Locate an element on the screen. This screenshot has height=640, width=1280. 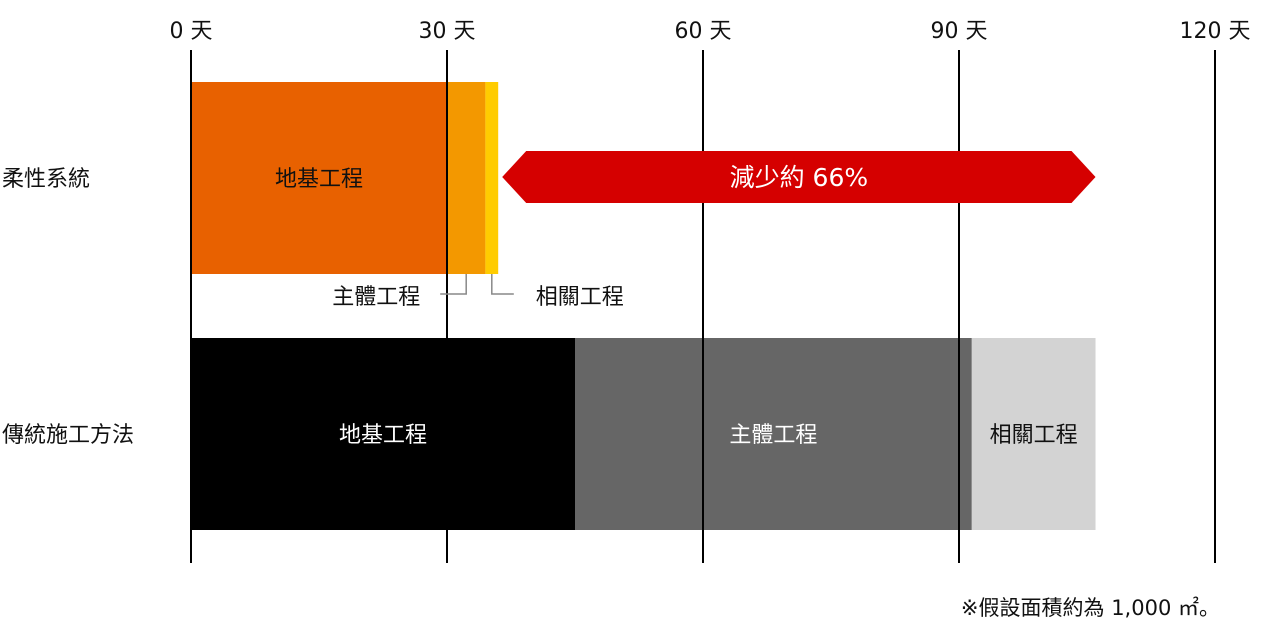
reduction-label: 減少約 66% is located at coordinates (799, 177).